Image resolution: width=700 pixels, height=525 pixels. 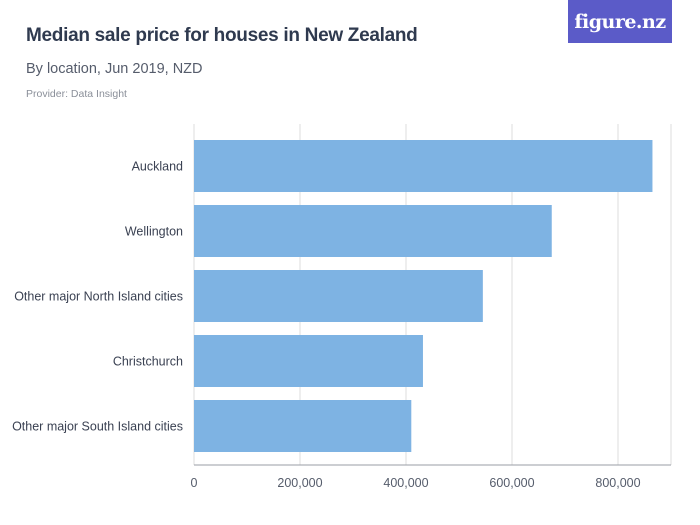 I want to click on category-label: Other major South Island cities, so click(x=97, y=427).